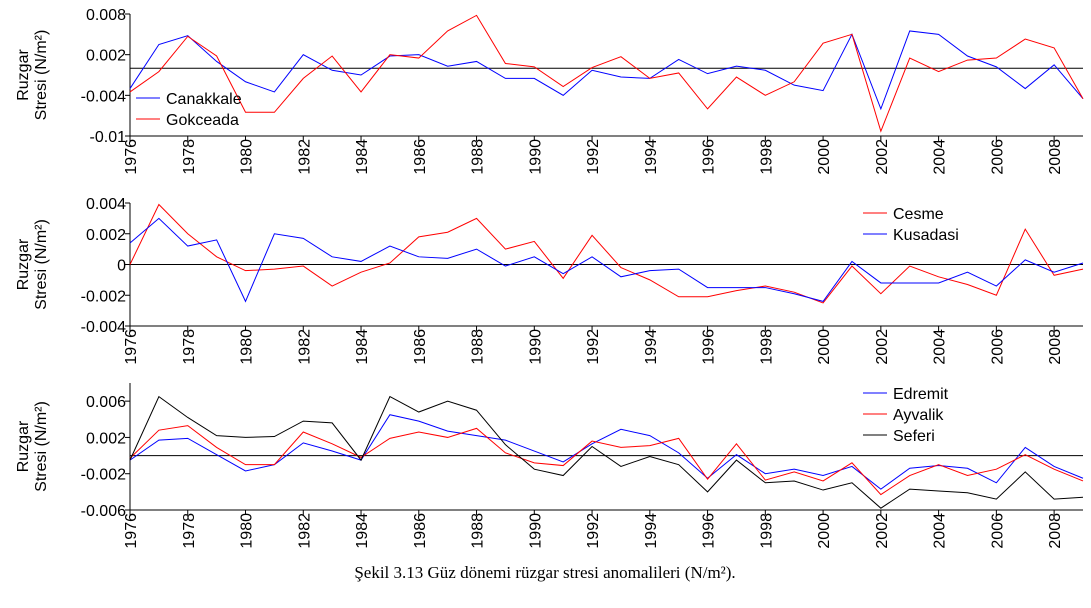  Describe the element at coordinates (202, 120) in the screenshot. I see `legend-label: Gokceada` at that location.